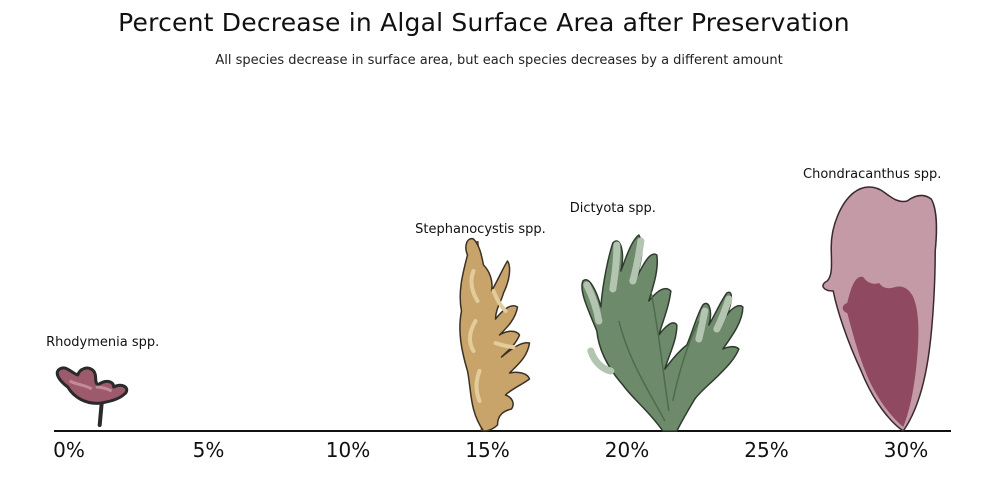  I want to click on species-label: Dictyota spp., so click(613, 208).